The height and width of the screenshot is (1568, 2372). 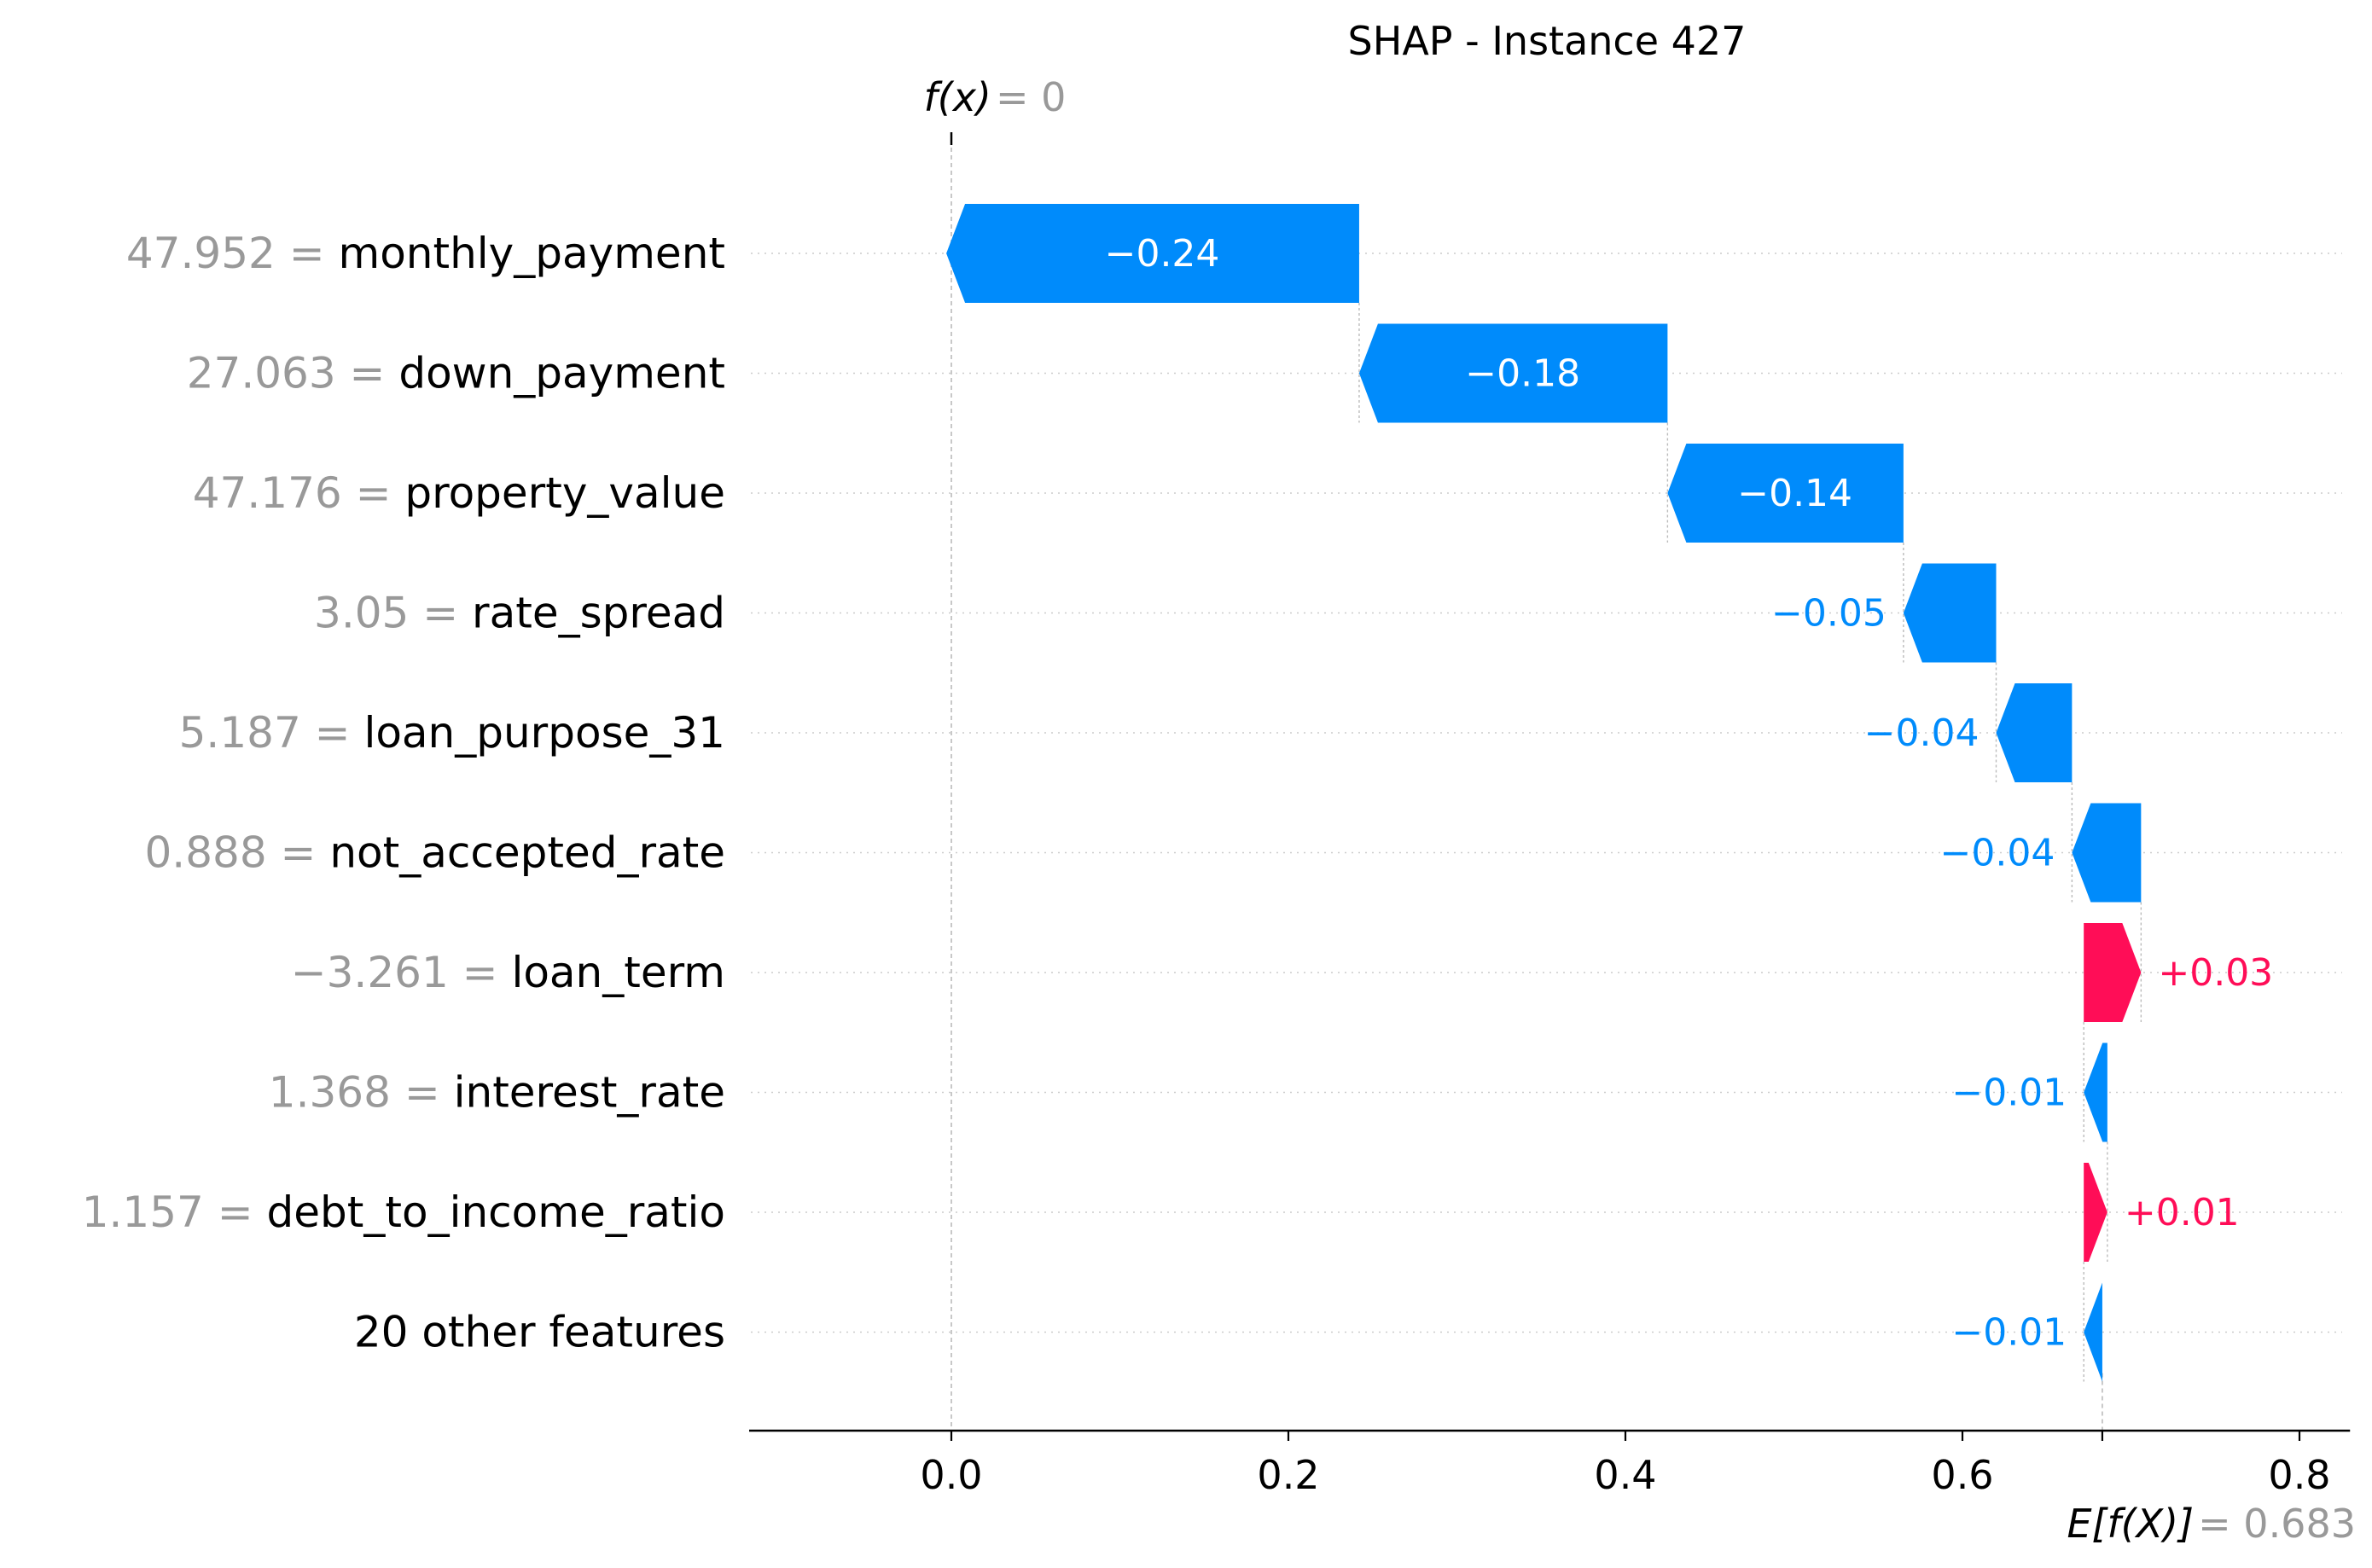 I want to click on feature-label-3: 3.05 = rate_spread, so click(x=520, y=613).